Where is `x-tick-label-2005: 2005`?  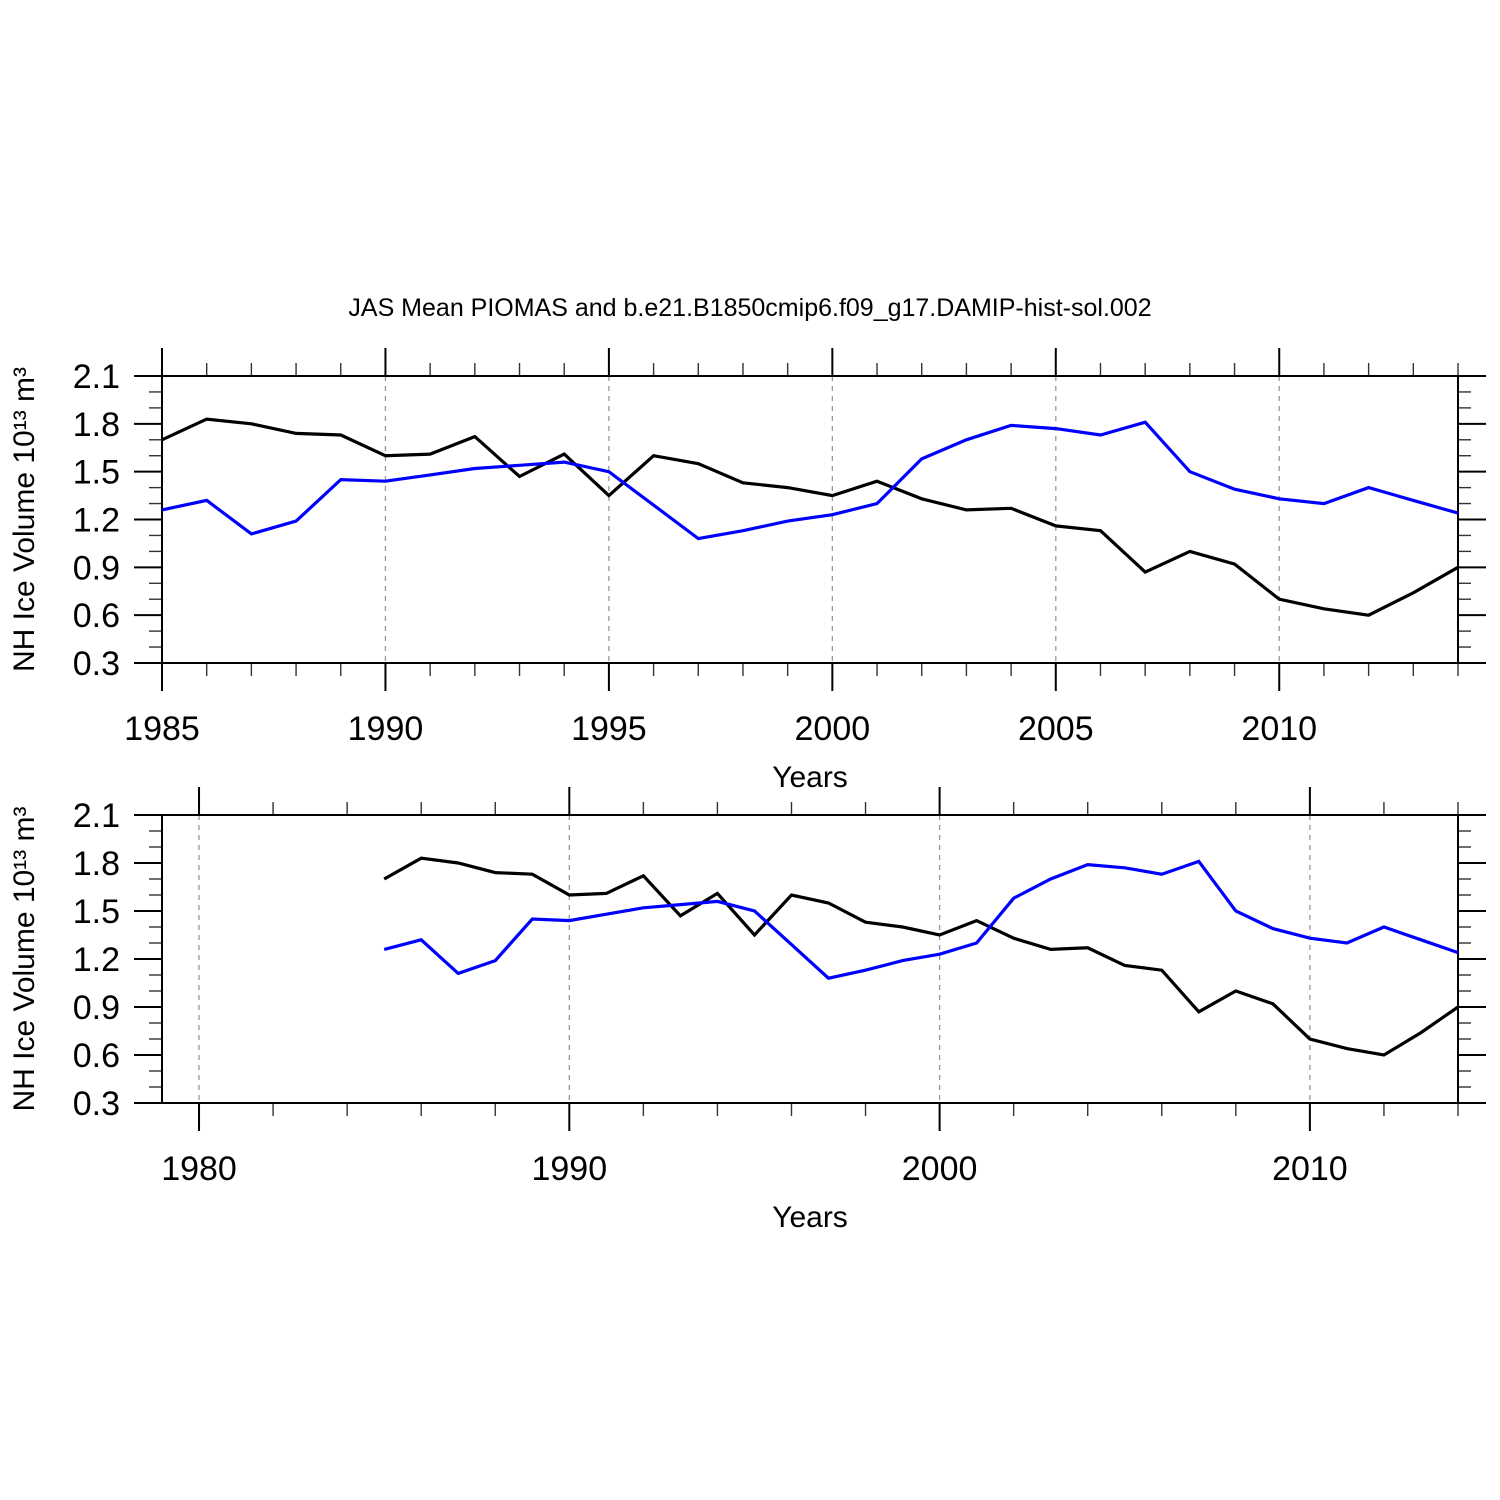 x-tick-label-2005: 2005 is located at coordinates (1056, 729).